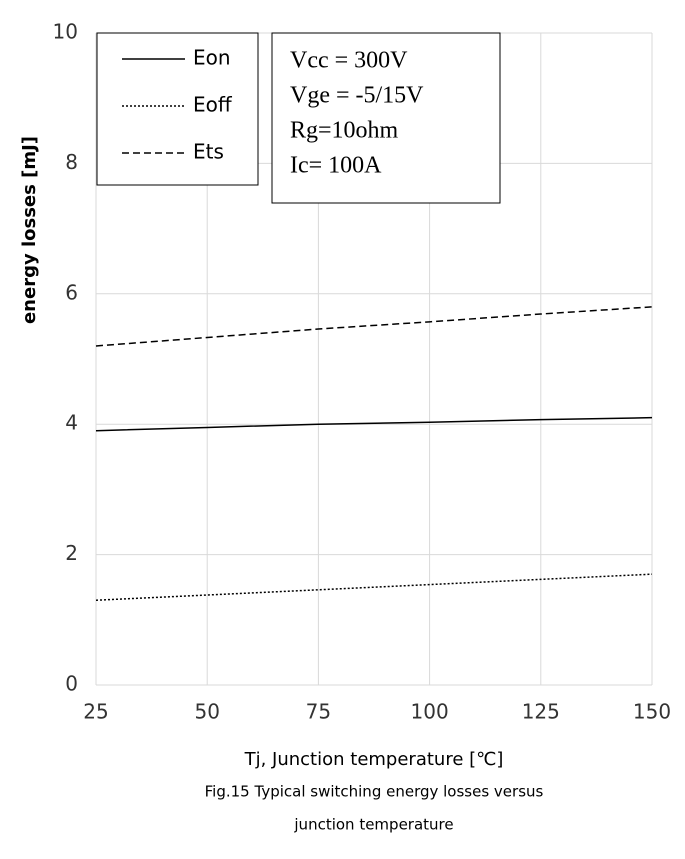  I want to click on annotation: Rg=10ohm, so click(344, 131).